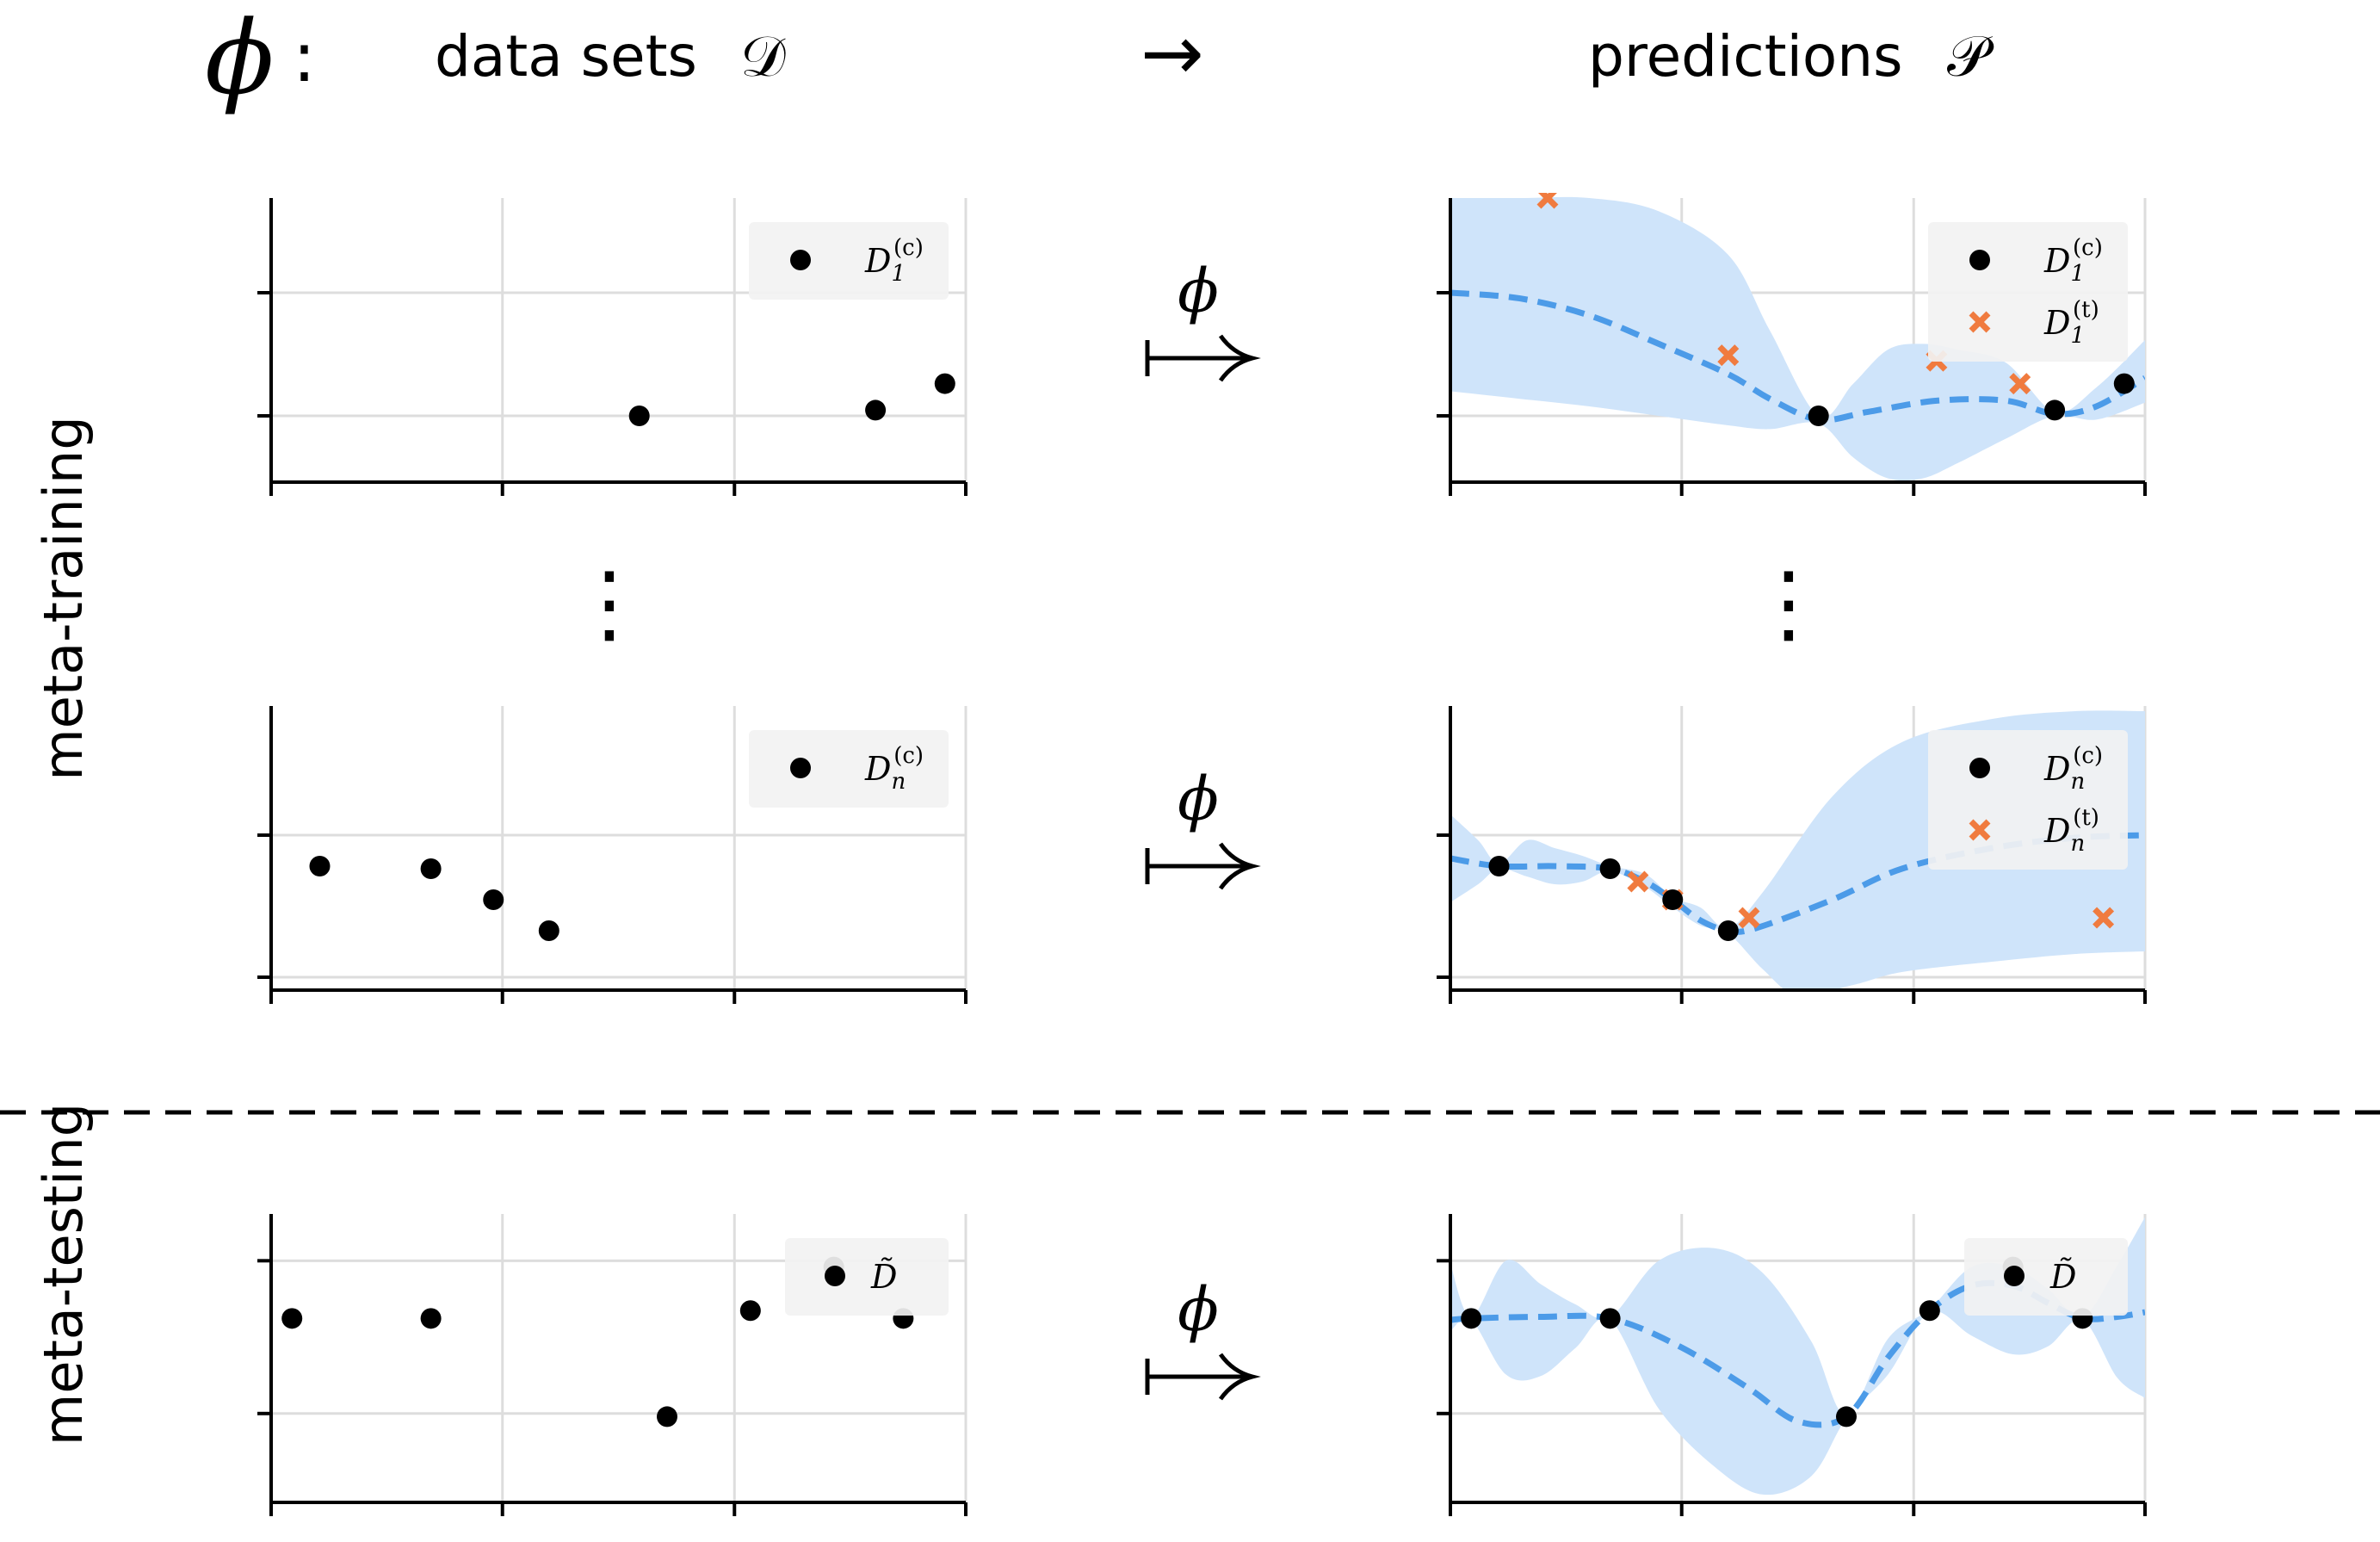 The width and height of the screenshot is (2380, 1542). I want to click on legend-label-sup: (t), so click(2086, 818).